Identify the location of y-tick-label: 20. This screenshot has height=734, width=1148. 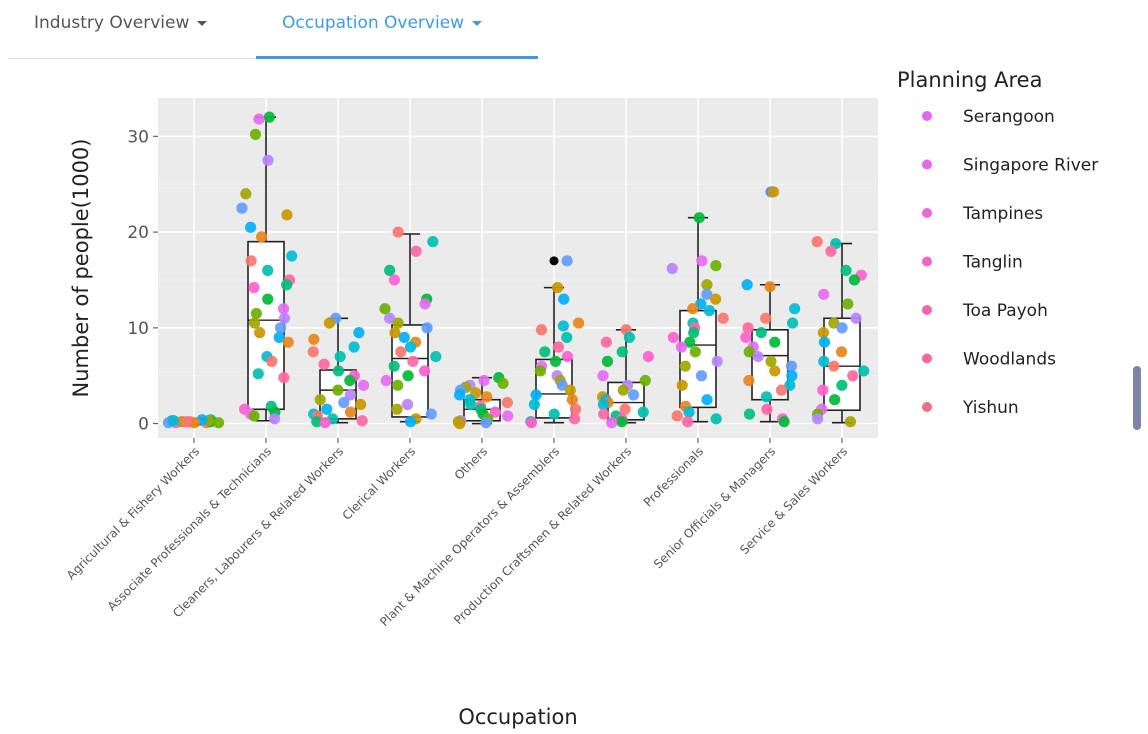
(138, 233).